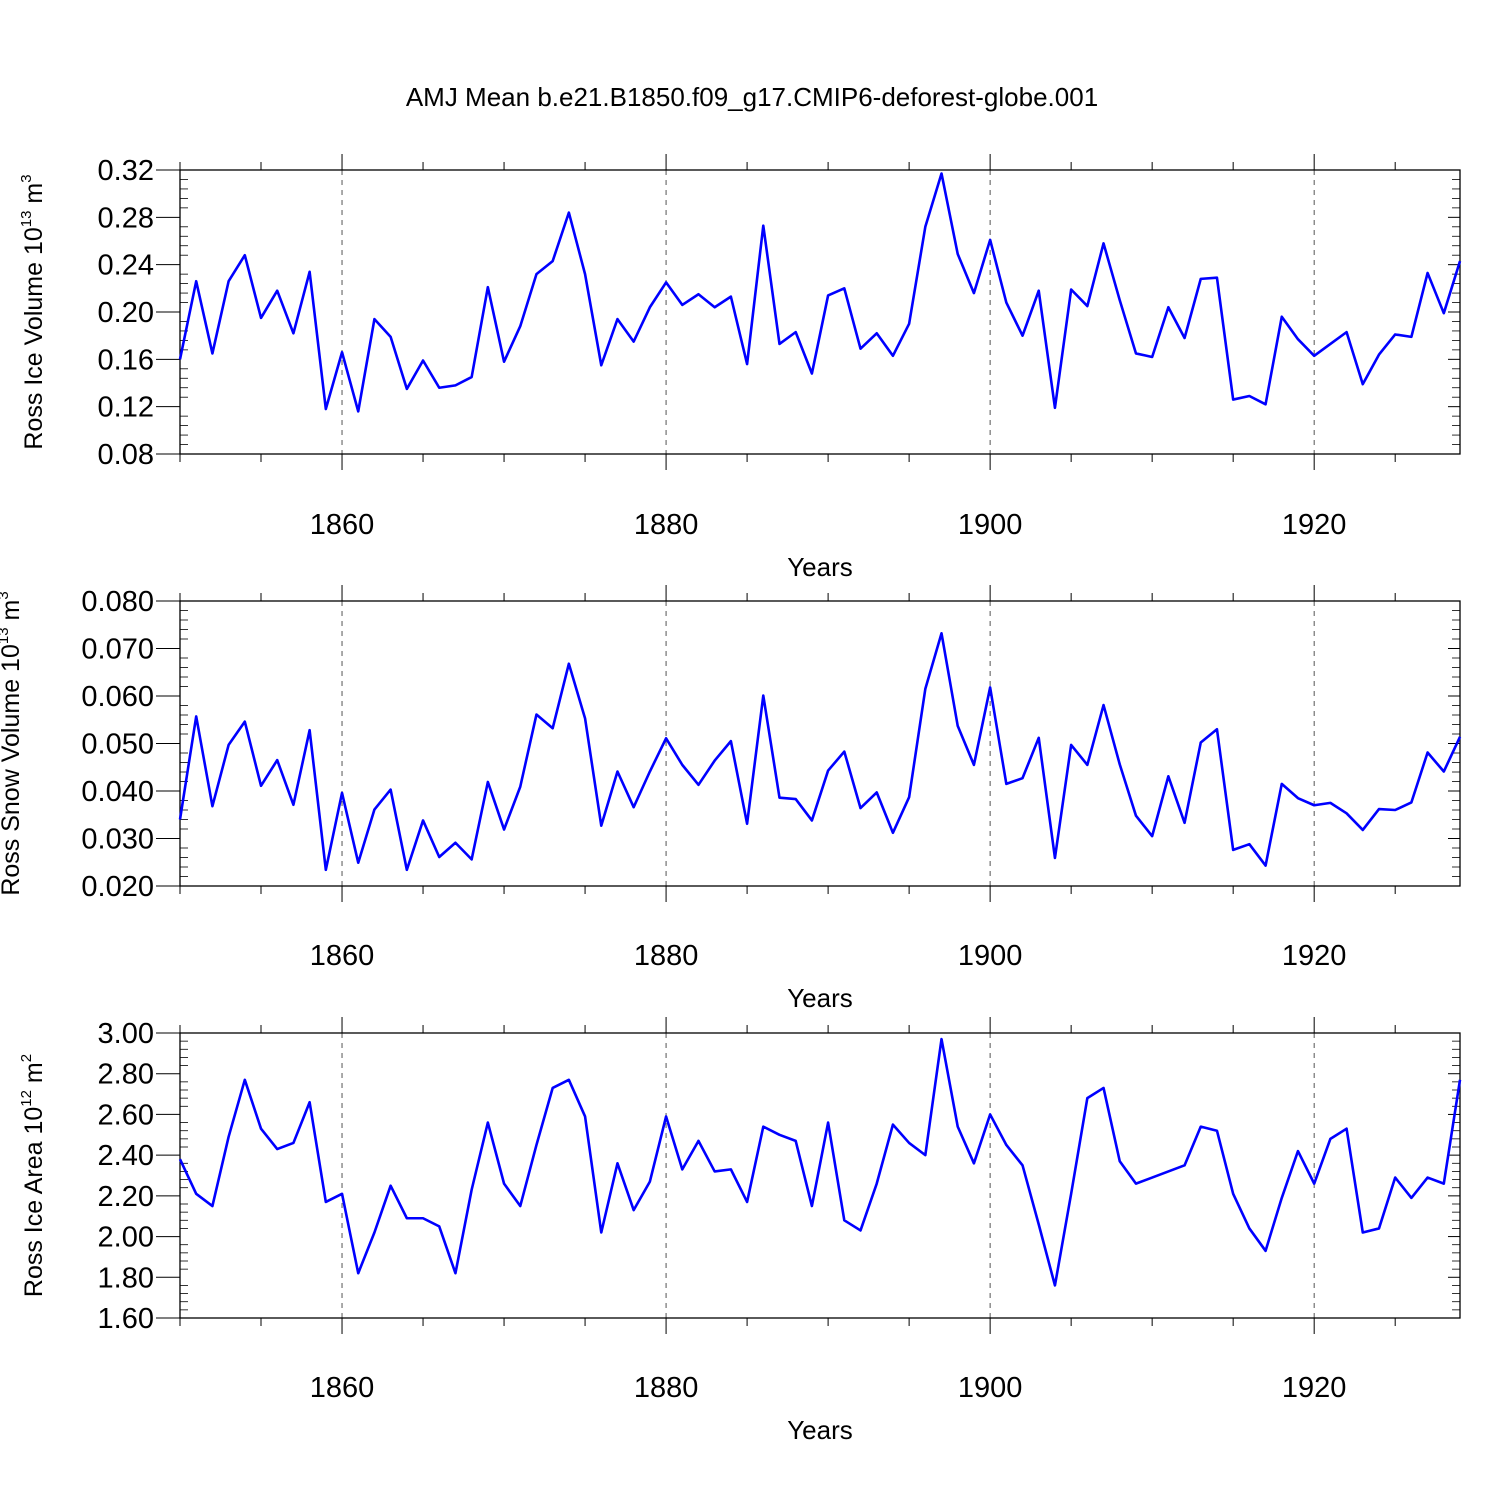  What do you see at coordinates (126, 266) in the screenshot?
I see `y-tick-label: 0.24` at bounding box center [126, 266].